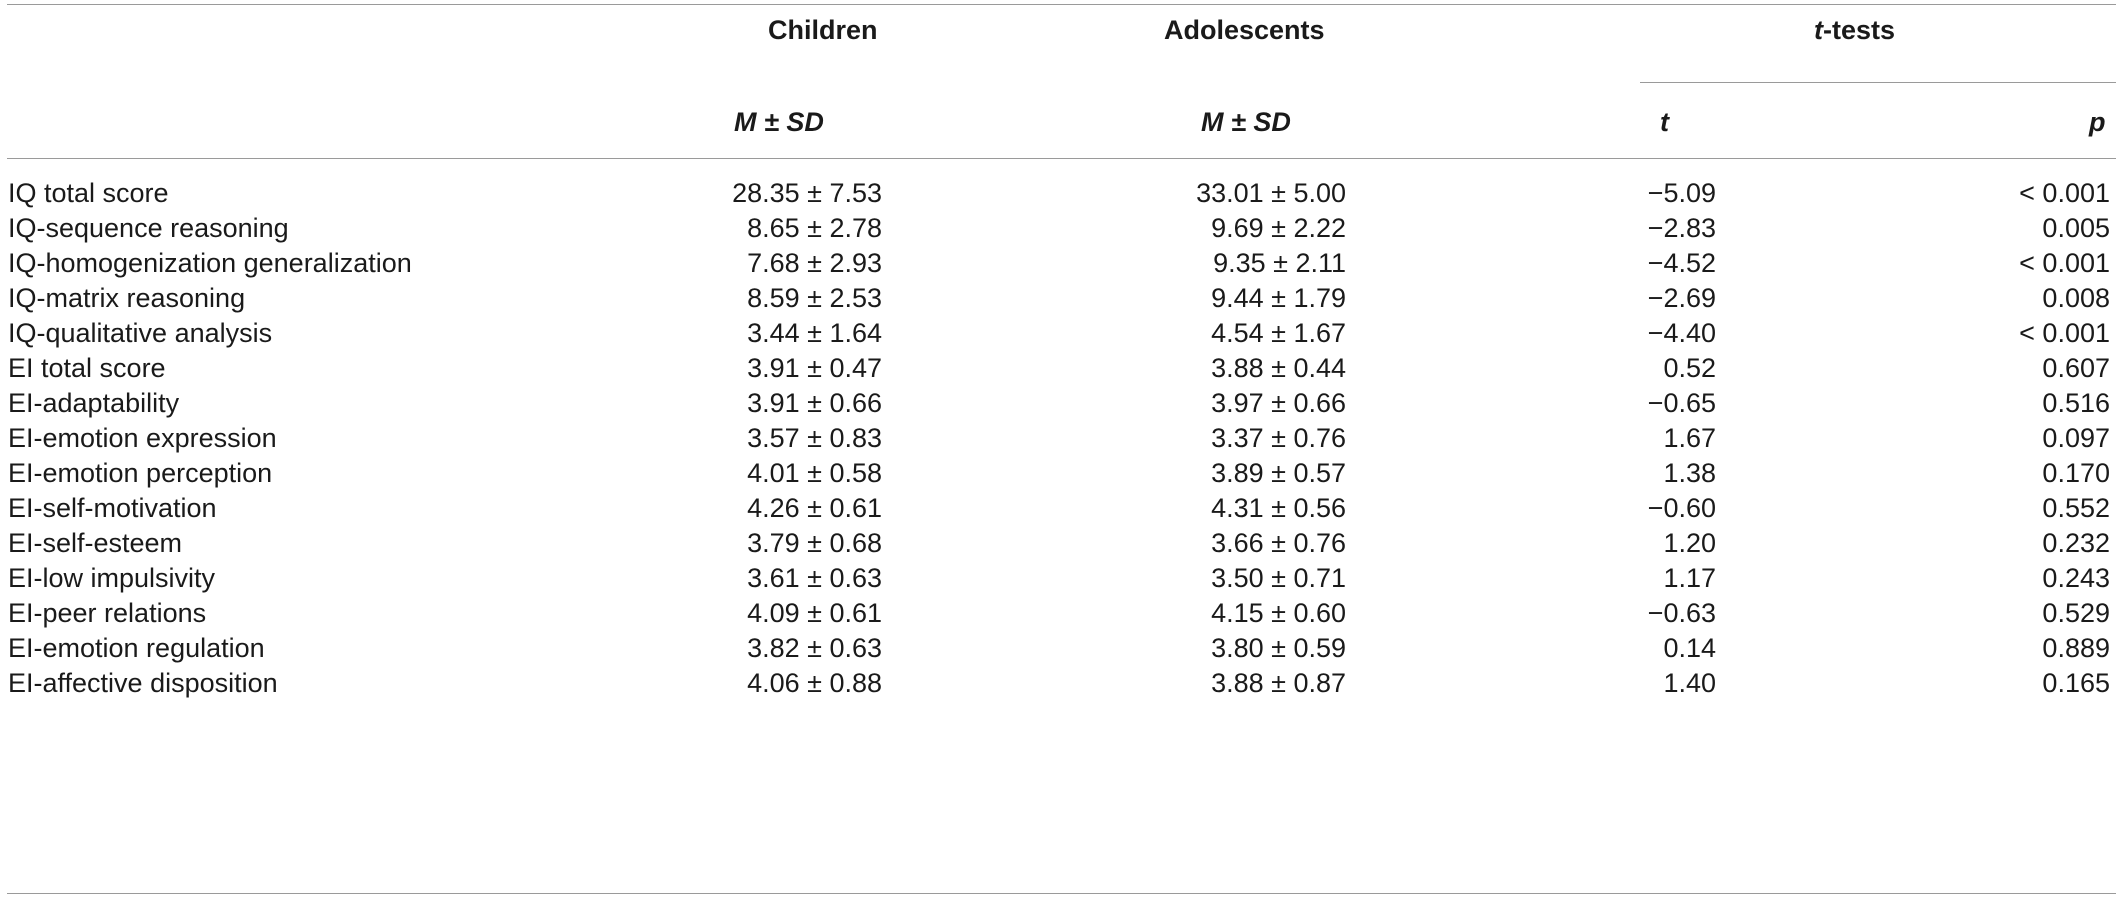 Image resolution: width=2117 pixels, height=898 pixels. I want to click on row-t-value: 1.38, so click(1689, 473).